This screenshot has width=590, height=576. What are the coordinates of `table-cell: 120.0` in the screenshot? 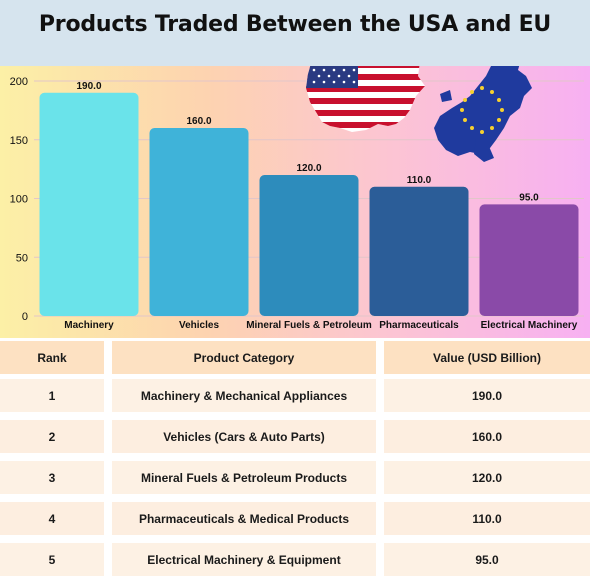 It's located at (487, 477).